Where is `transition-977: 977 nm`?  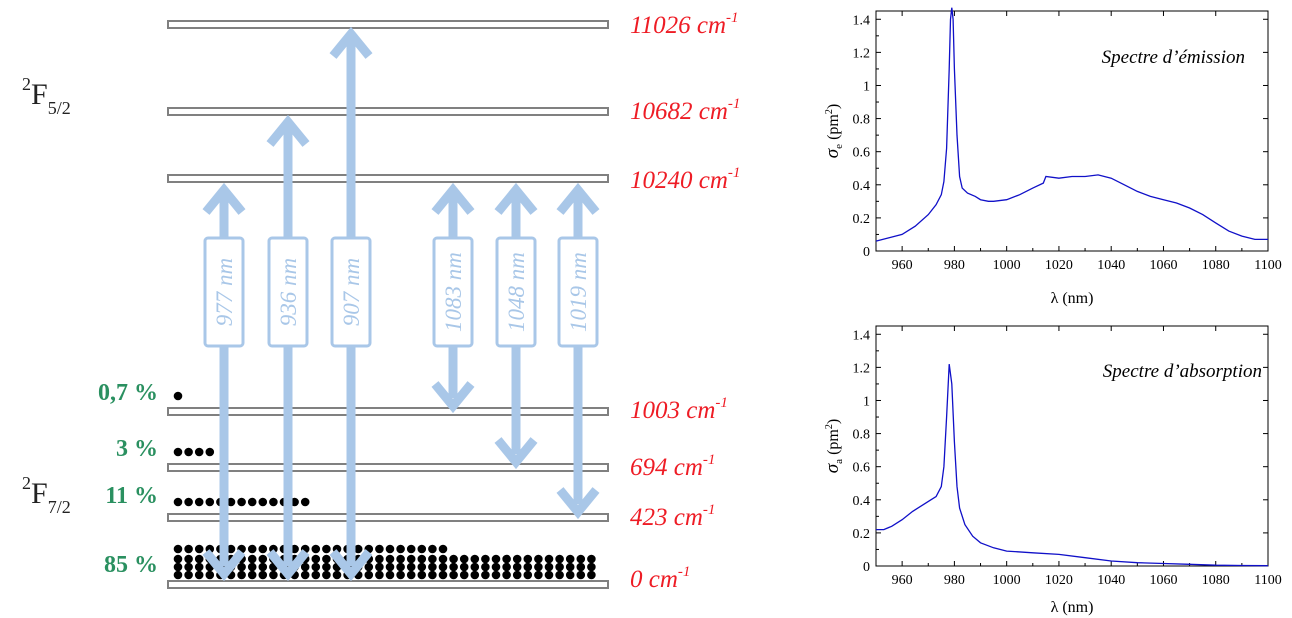 transition-977: 977 nm is located at coordinates (224, 382).